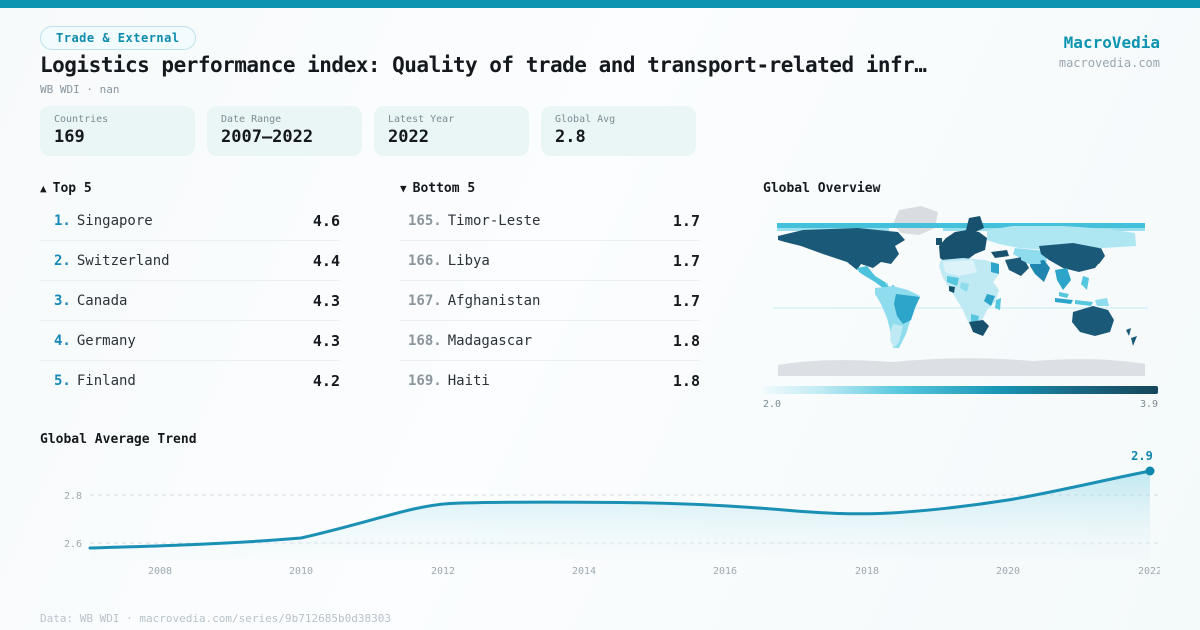 Image resolution: width=1200 pixels, height=630 pixels. What do you see at coordinates (425, 300) in the screenshot?
I see `rank: 167.` at bounding box center [425, 300].